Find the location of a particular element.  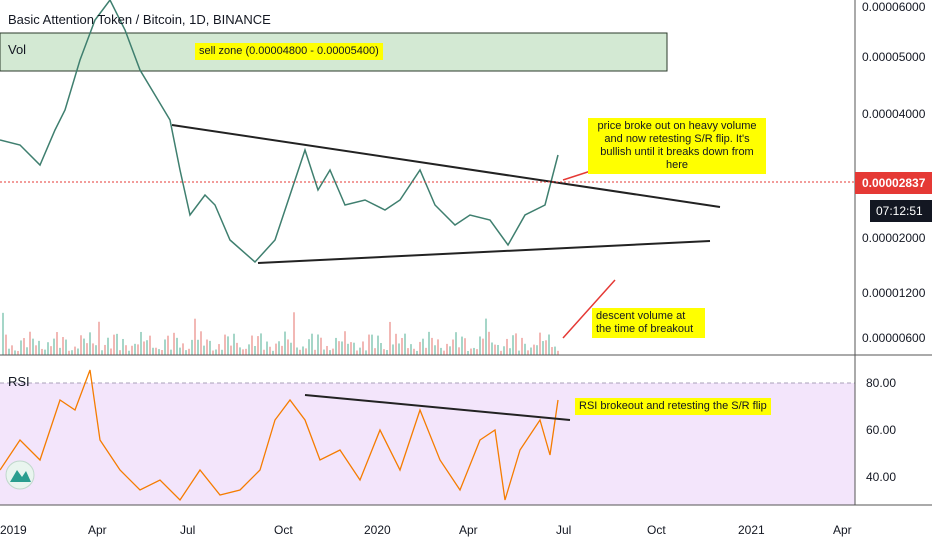

countdown: 07:12:51 is located at coordinates (899, 211).